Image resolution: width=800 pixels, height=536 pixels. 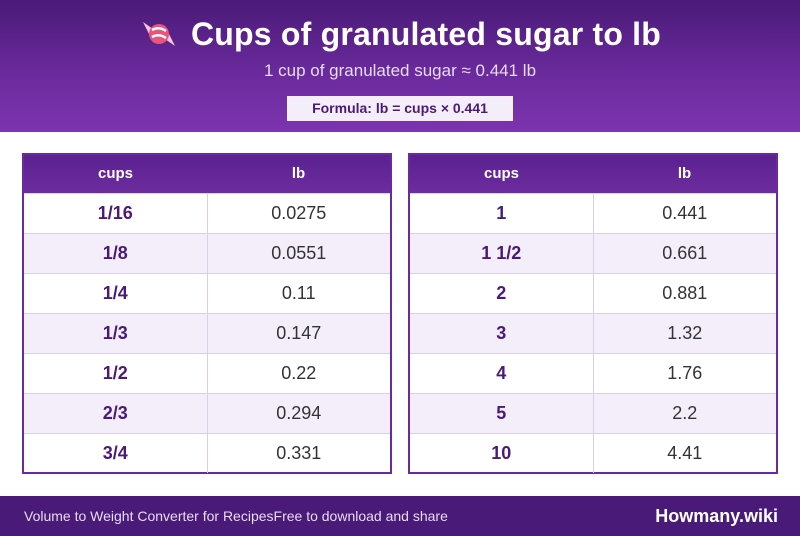 I want to click on cups-cell: 1/2, so click(x=115, y=372).